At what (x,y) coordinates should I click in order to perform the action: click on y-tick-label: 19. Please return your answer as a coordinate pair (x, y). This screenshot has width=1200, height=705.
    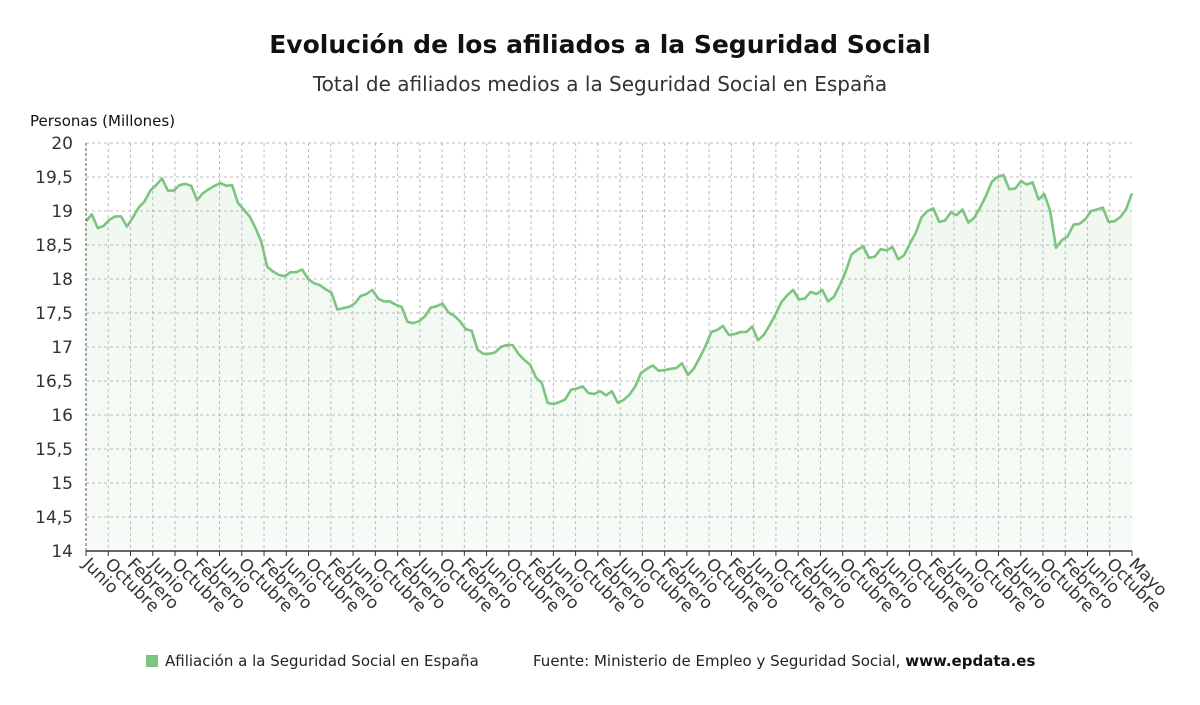
    Looking at the image, I should click on (62, 212).